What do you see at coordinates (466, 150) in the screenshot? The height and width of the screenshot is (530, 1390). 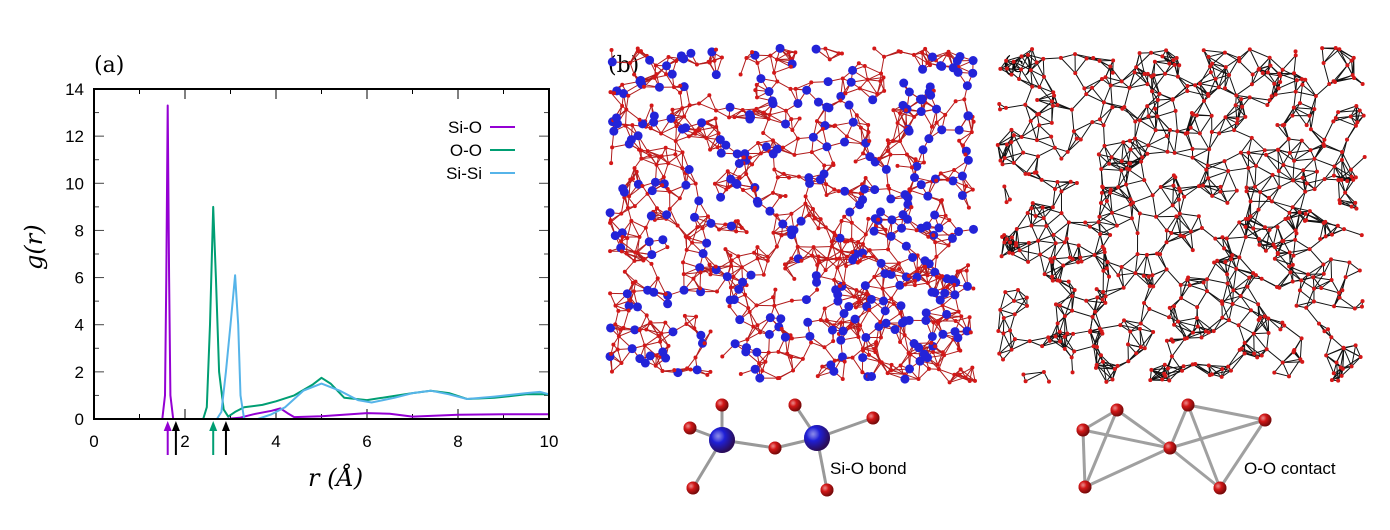 I see `legend-label: O-O` at bounding box center [466, 150].